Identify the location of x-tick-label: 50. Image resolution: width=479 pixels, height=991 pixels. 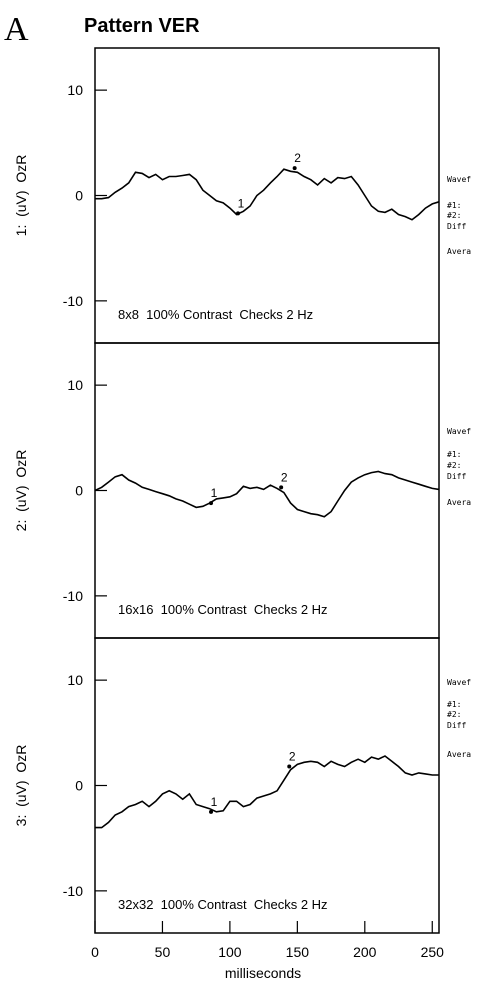
(163, 952).